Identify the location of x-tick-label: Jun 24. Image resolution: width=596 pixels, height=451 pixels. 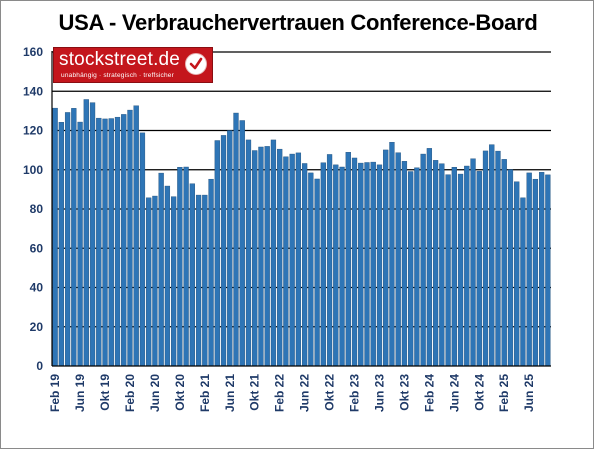
(454, 393).